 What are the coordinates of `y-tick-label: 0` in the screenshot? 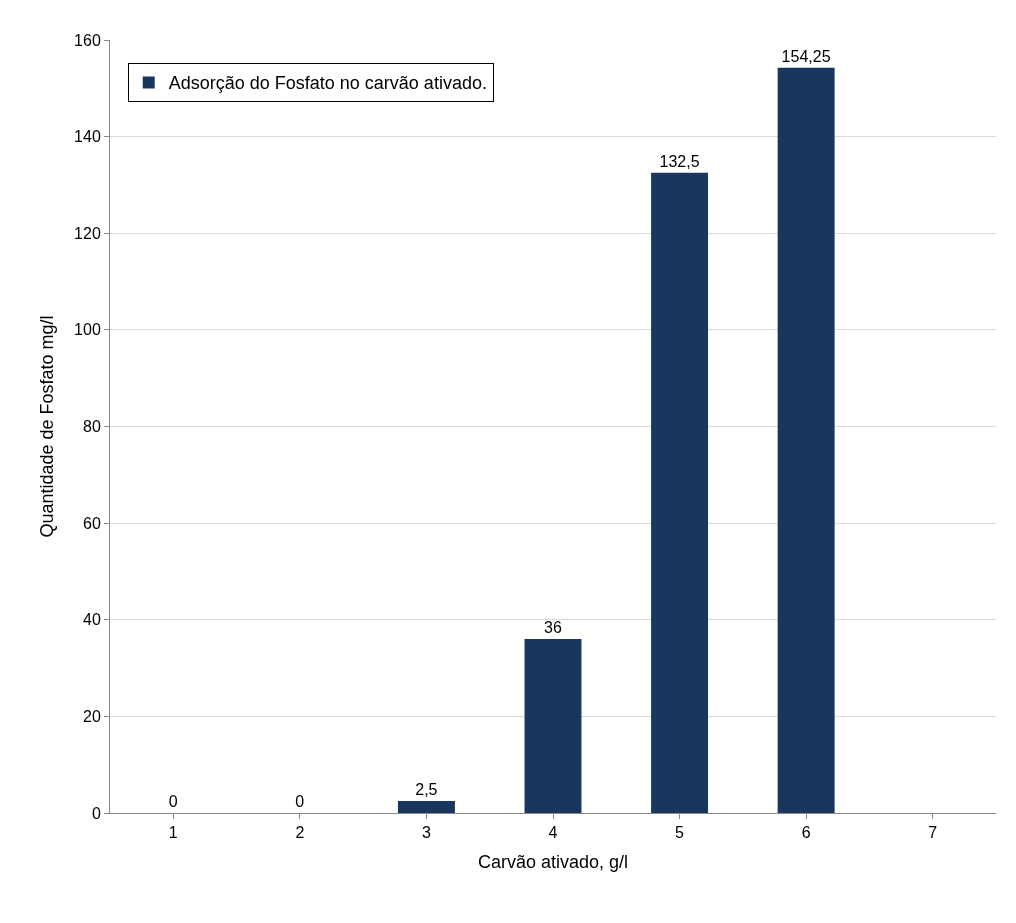 It's located at (96, 813).